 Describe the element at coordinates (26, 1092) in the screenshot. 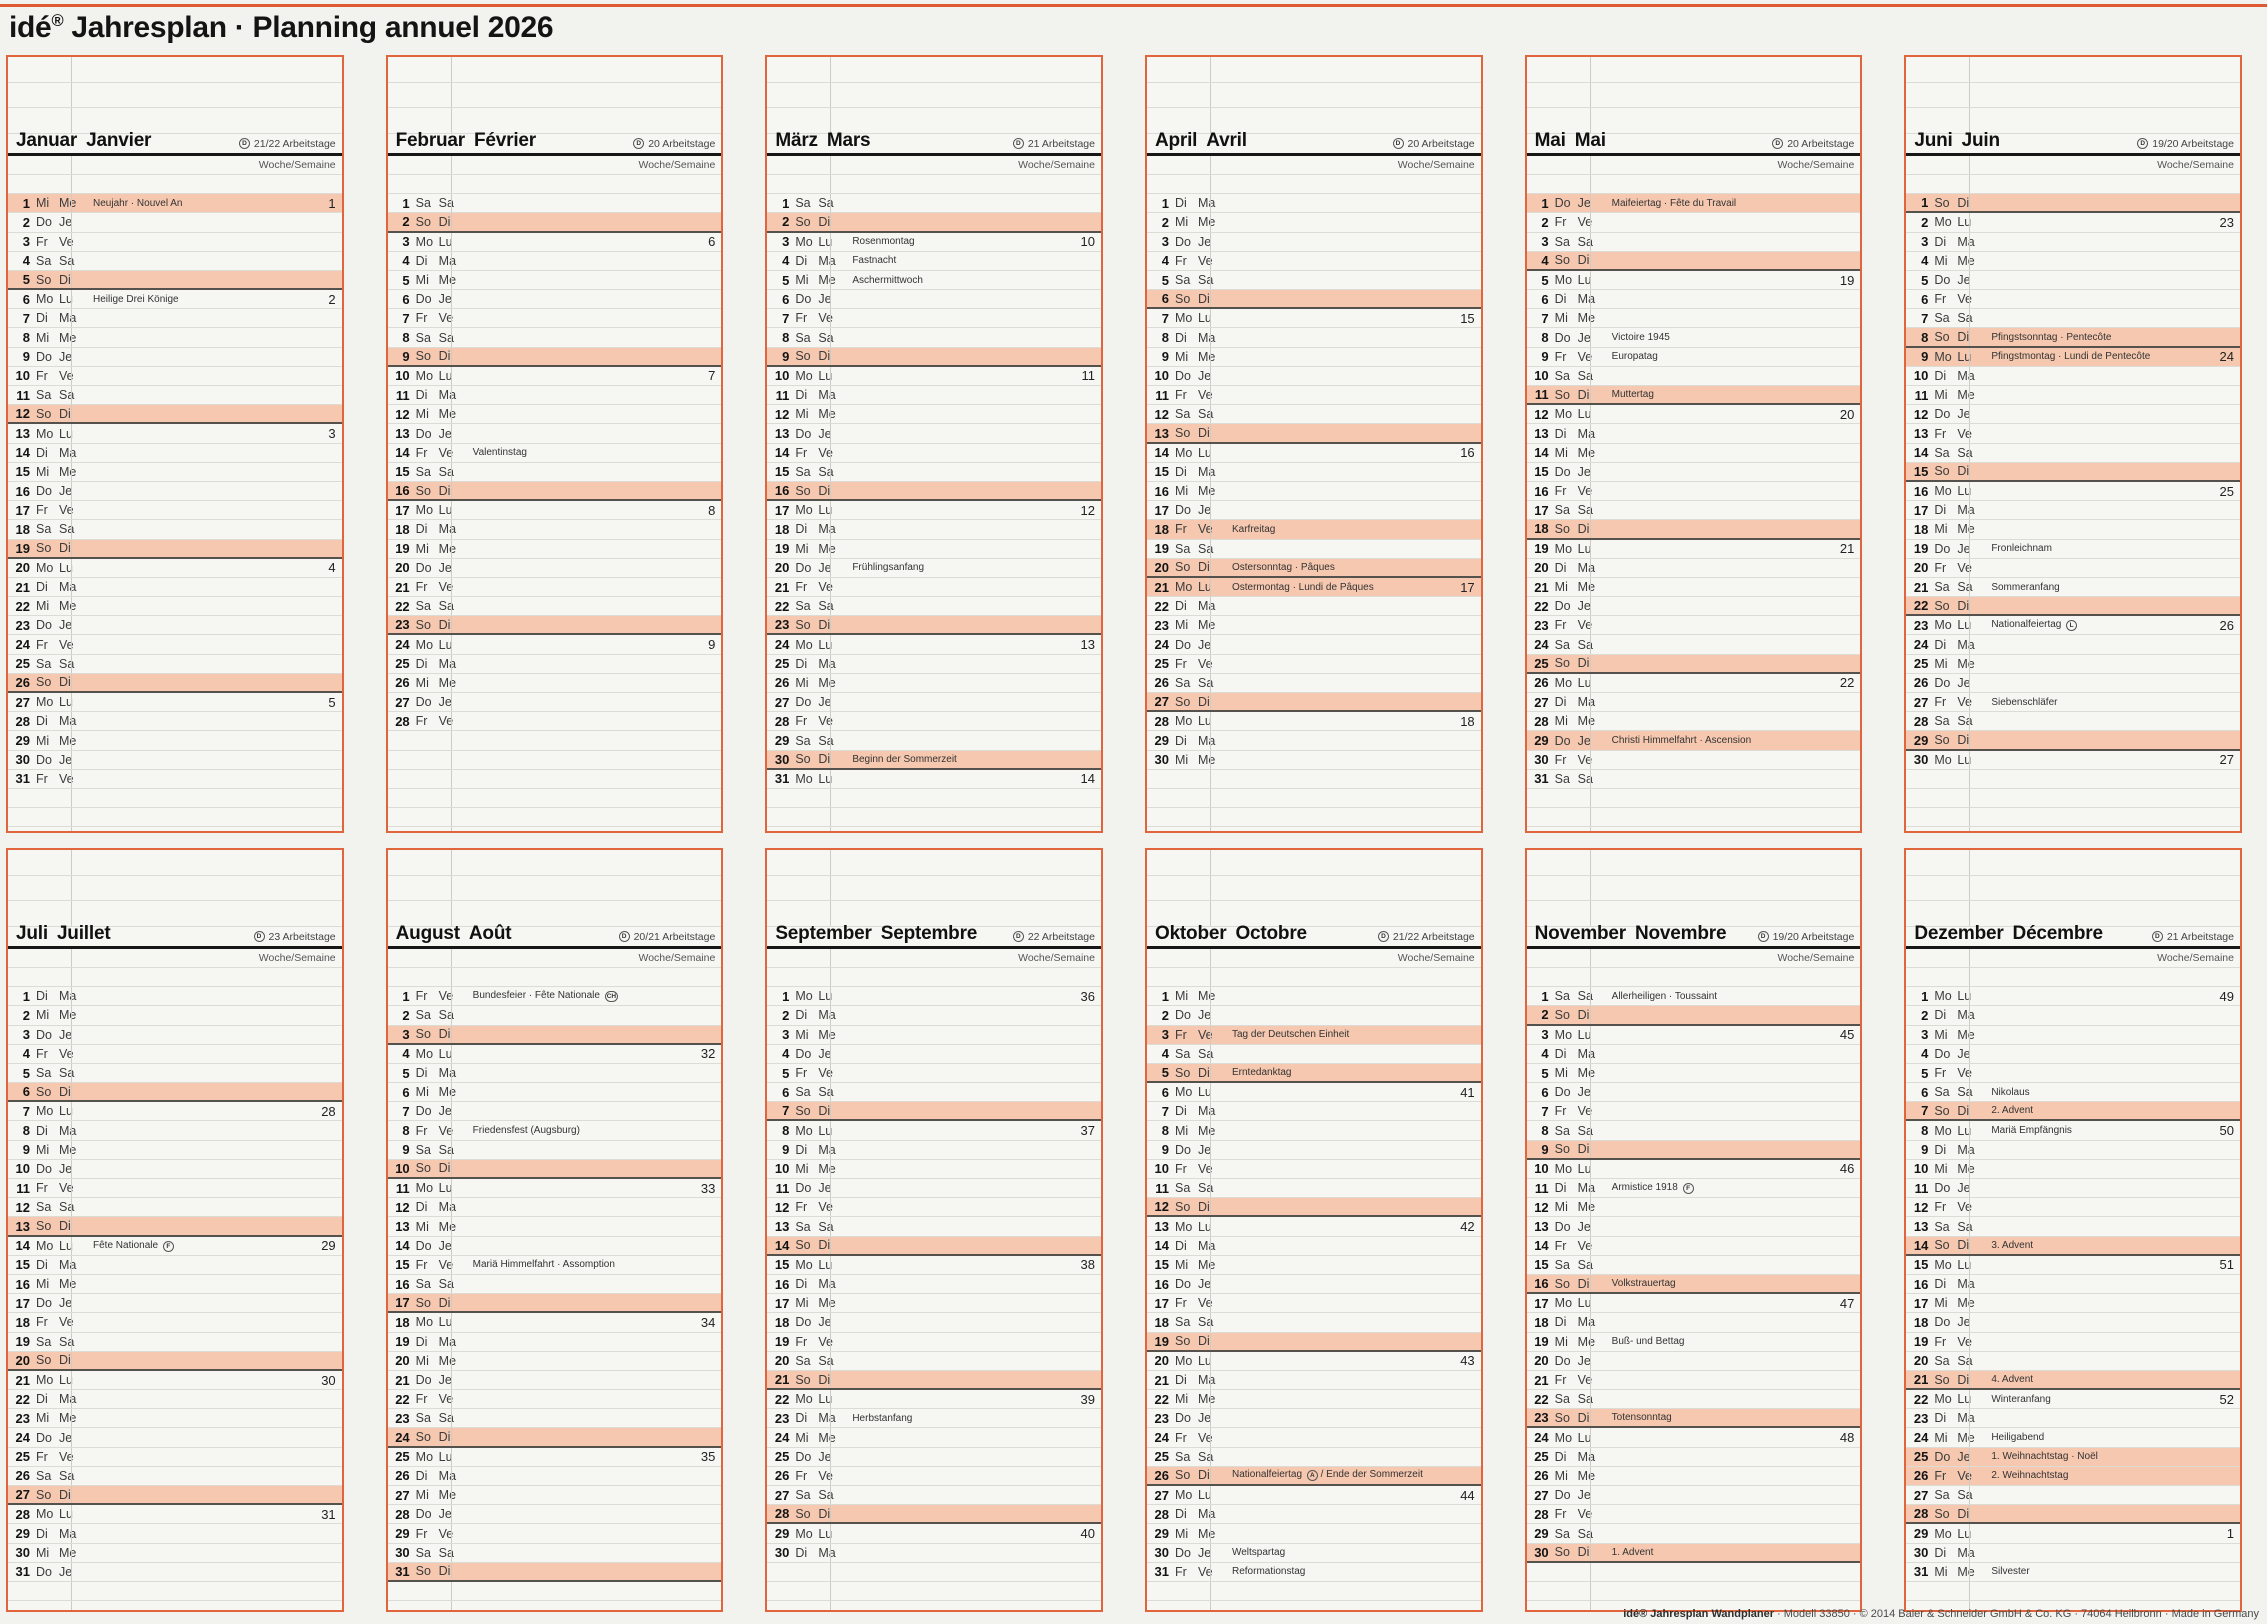

I see `day-number: 6` at that location.